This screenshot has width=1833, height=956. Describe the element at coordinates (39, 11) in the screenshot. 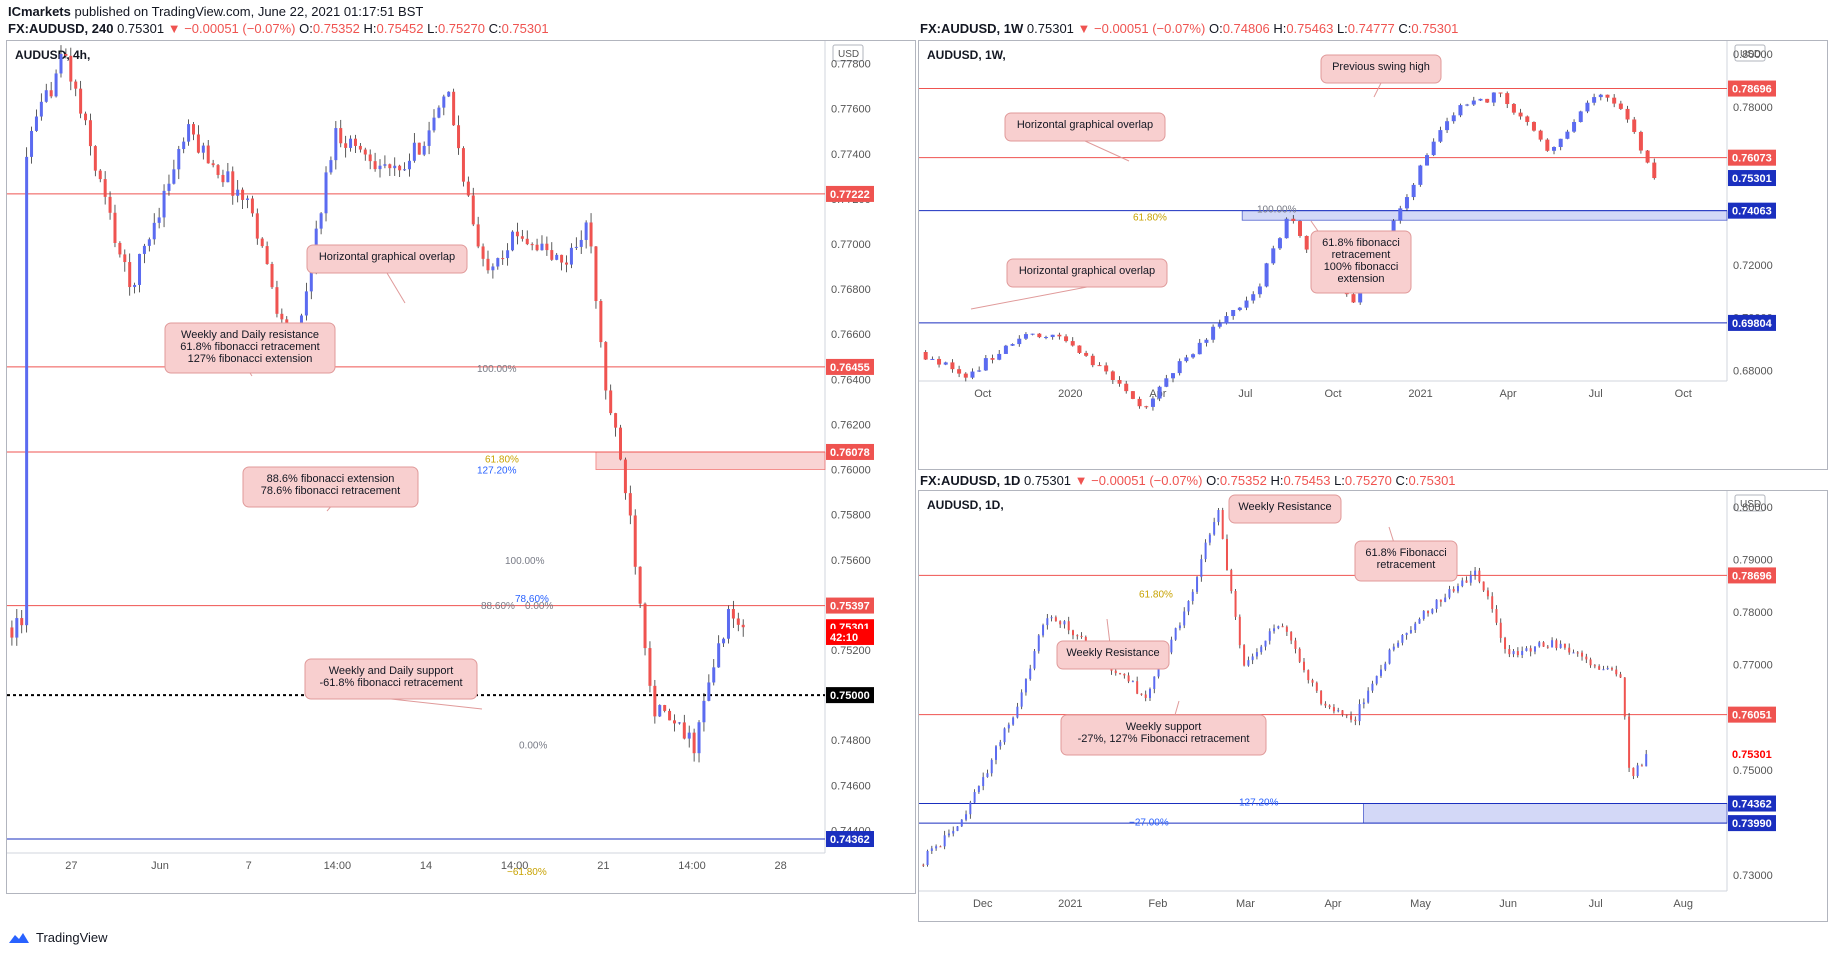

I see `publisher-name: ICmarkets` at that location.